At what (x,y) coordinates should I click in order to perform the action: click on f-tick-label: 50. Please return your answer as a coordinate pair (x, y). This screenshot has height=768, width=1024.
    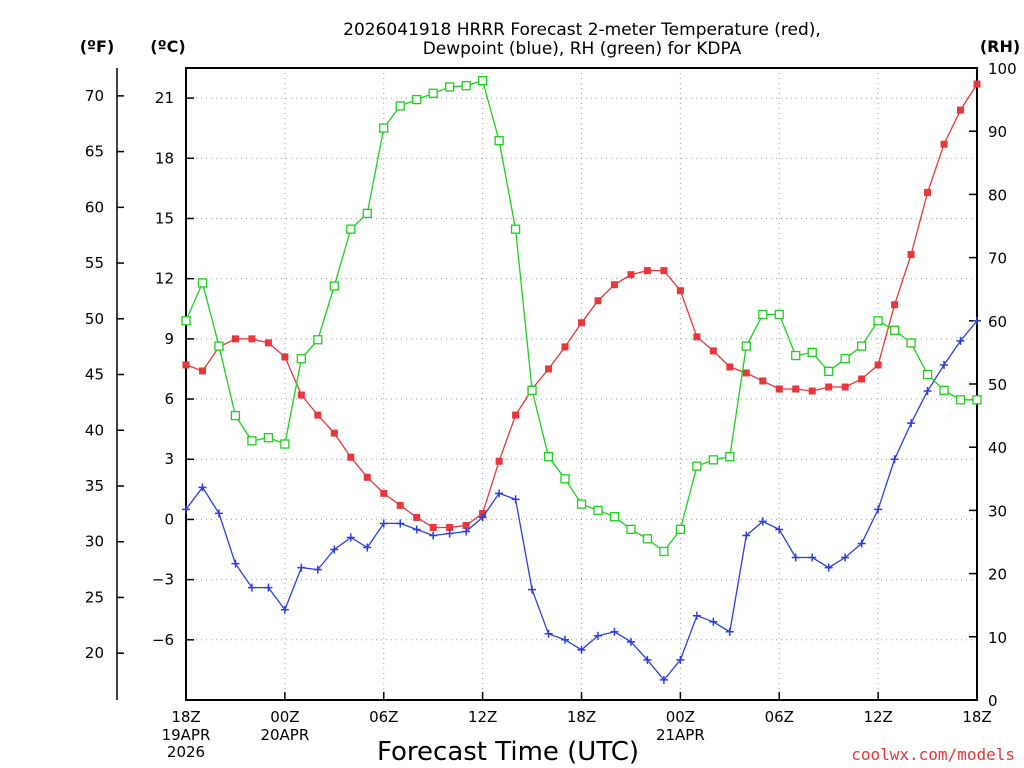
    Looking at the image, I should click on (94, 319).